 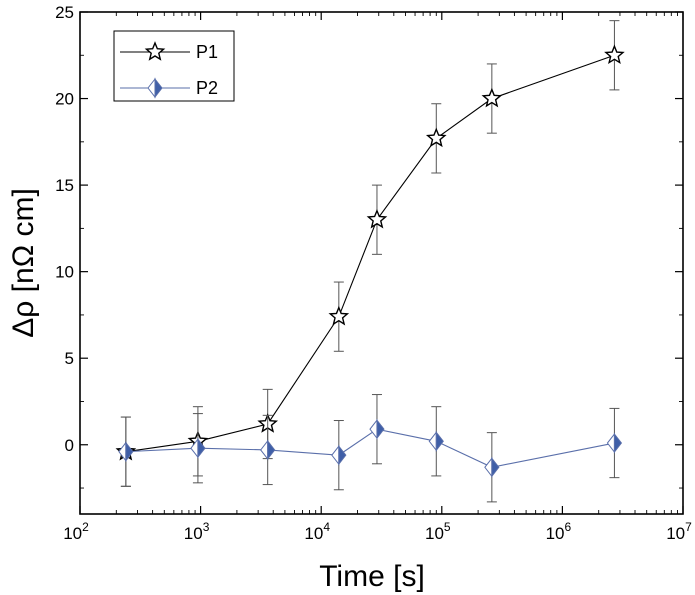 What do you see at coordinates (688, 527) in the screenshot?
I see `x-tick-label-exponent: 7` at bounding box center [688, 527].